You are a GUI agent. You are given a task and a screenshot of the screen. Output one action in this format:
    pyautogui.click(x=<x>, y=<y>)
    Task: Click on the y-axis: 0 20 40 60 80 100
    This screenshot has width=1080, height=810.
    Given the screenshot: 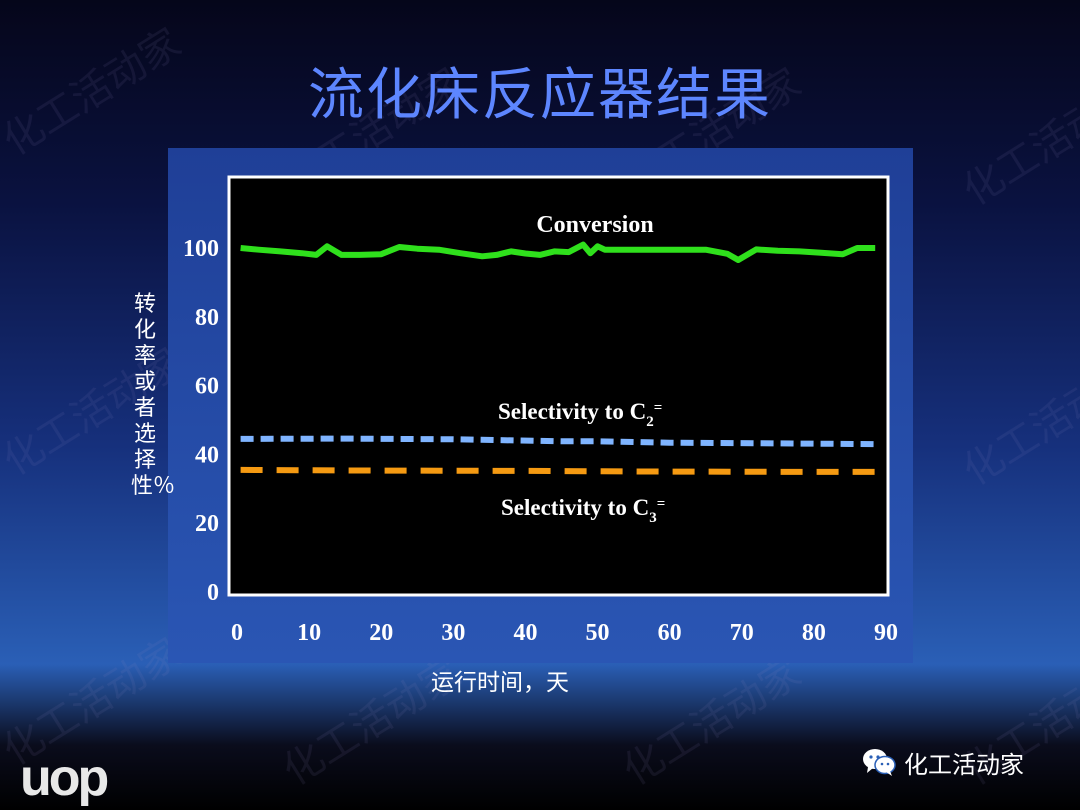 What is the action you would take?
    pyautogui.click(x=201, y=421)
    